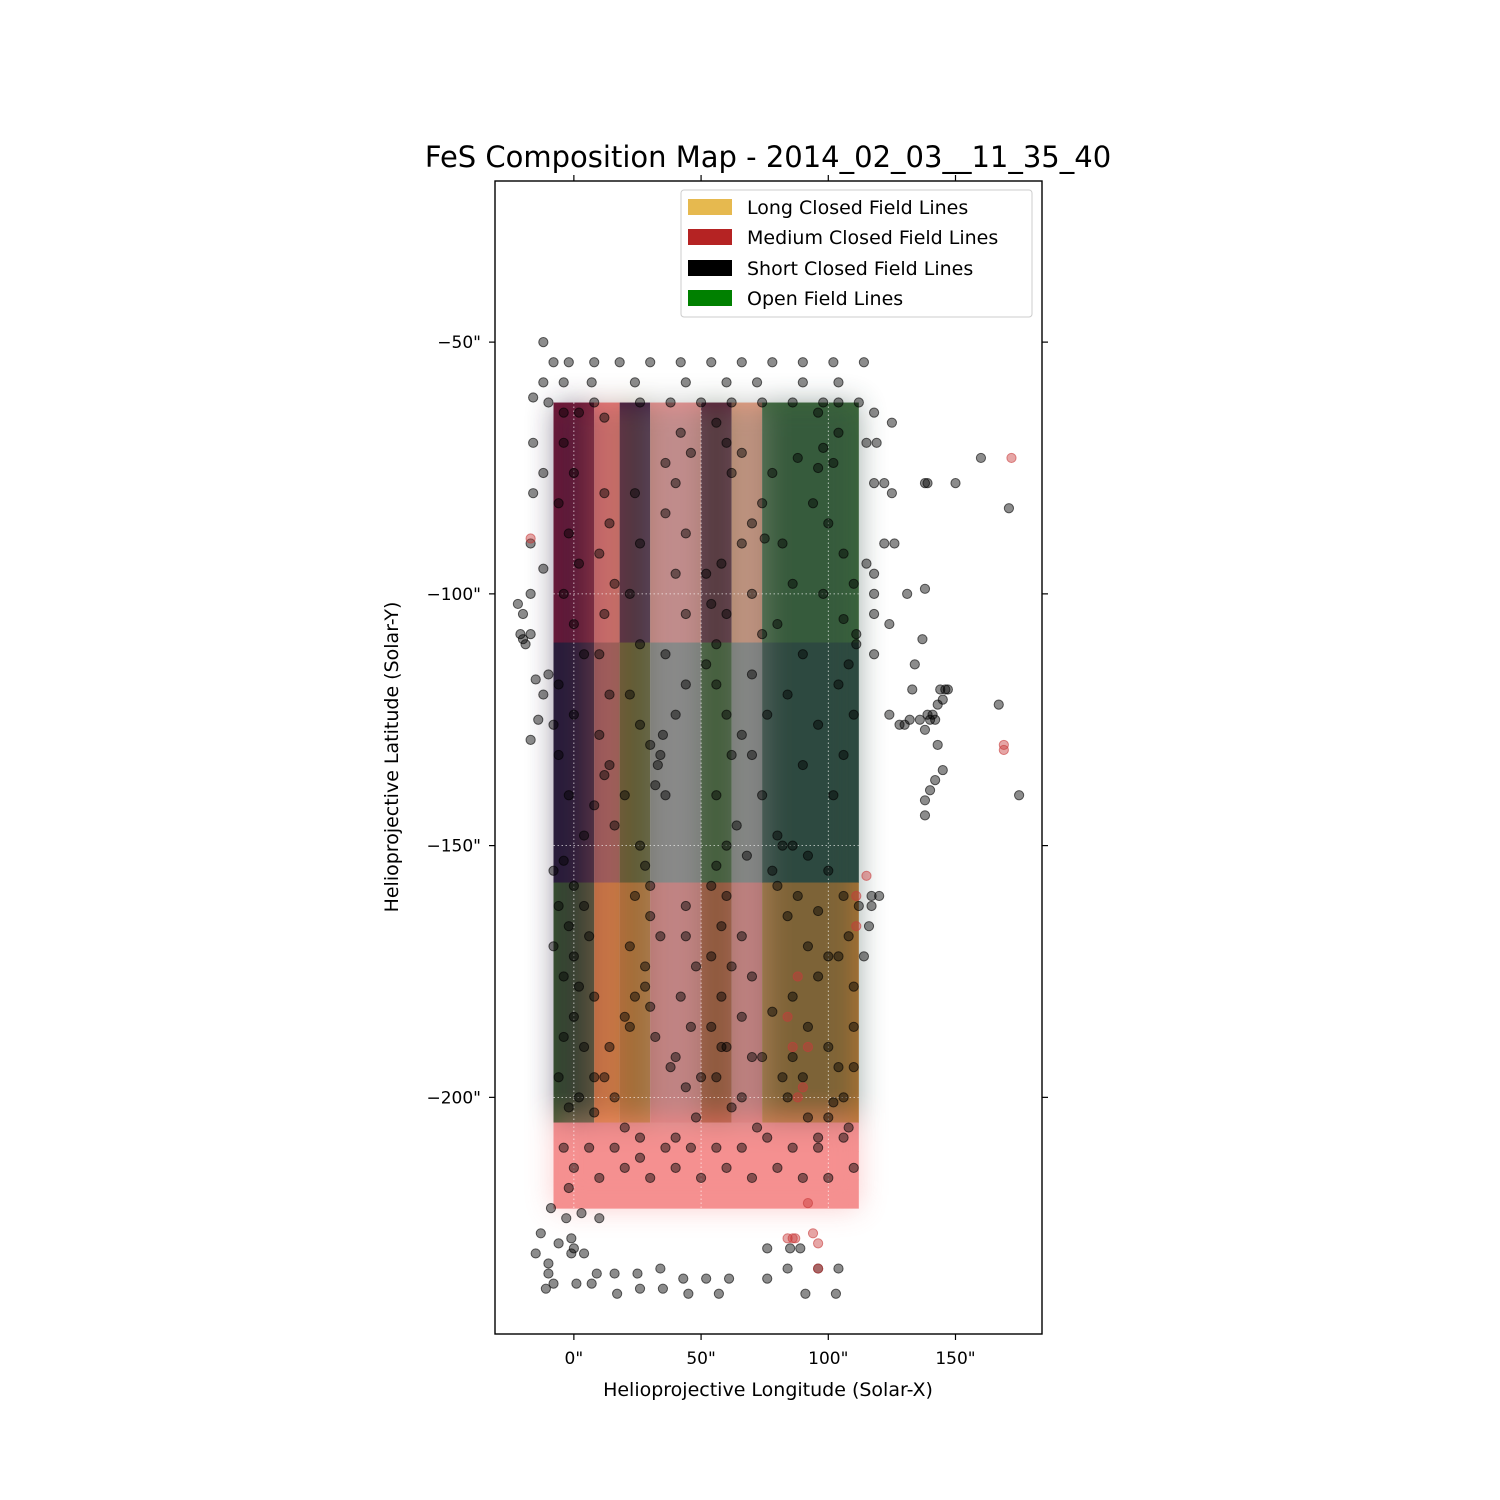 This screenshot has height=1500, width=1500. Describe the element at coordinates (710, 268) in the screenshot. I see `legend-swatch-short` at that location.